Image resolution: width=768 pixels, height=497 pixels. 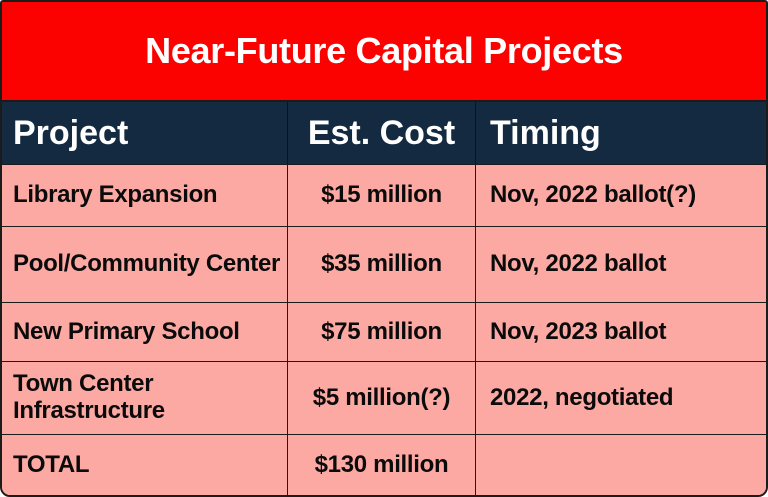 What do you see at coordinates (381, 397) in the screenshot?
I see `cell-cost-town-center-infrastructure: $5 million(?)` at bounding box center [381, 397].